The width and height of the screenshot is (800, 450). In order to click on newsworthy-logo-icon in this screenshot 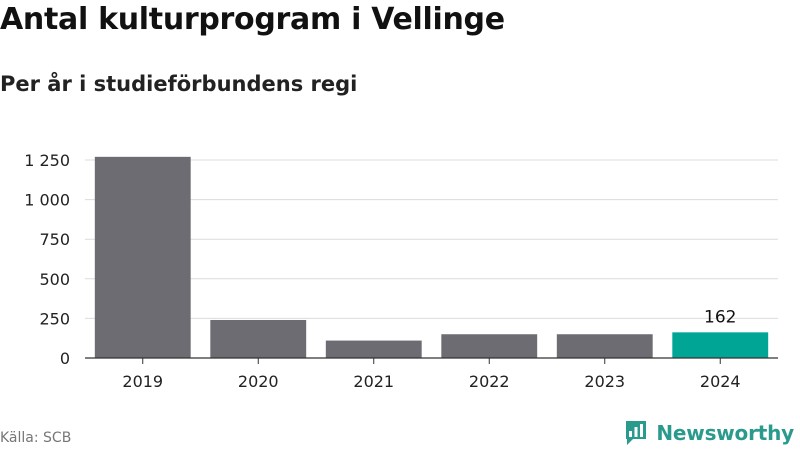, I will do `click(636, 433)`.